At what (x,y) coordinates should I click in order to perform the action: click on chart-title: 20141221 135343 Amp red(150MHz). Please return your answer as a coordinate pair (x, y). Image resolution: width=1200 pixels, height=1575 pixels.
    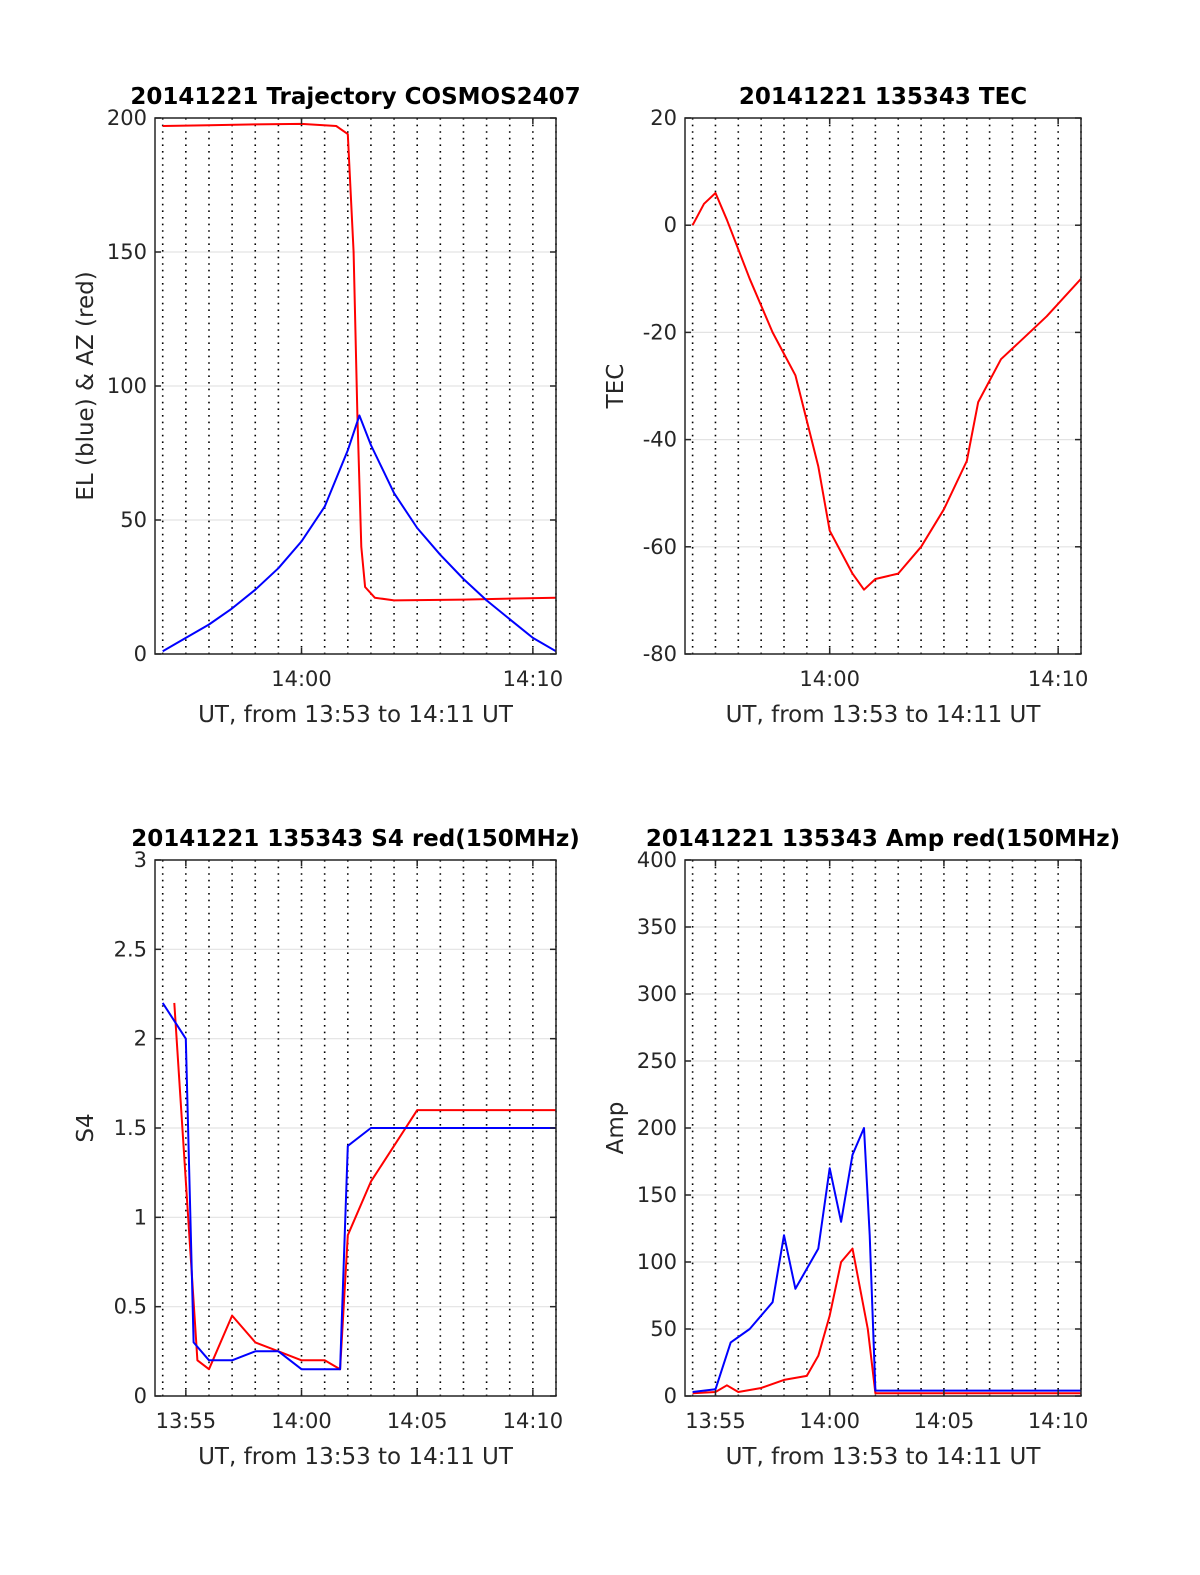
    Looking at the image, I should click on (883, 839).